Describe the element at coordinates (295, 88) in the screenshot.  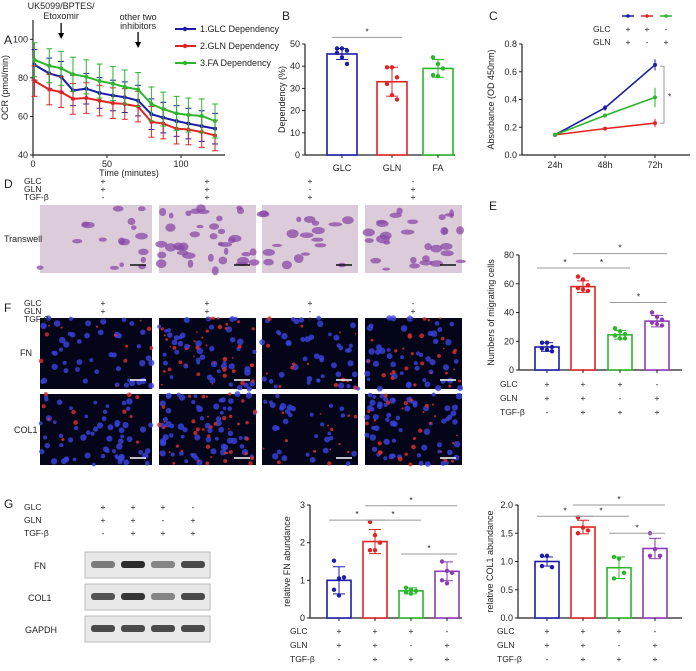
I see `y-tick-label: 30` at that location.